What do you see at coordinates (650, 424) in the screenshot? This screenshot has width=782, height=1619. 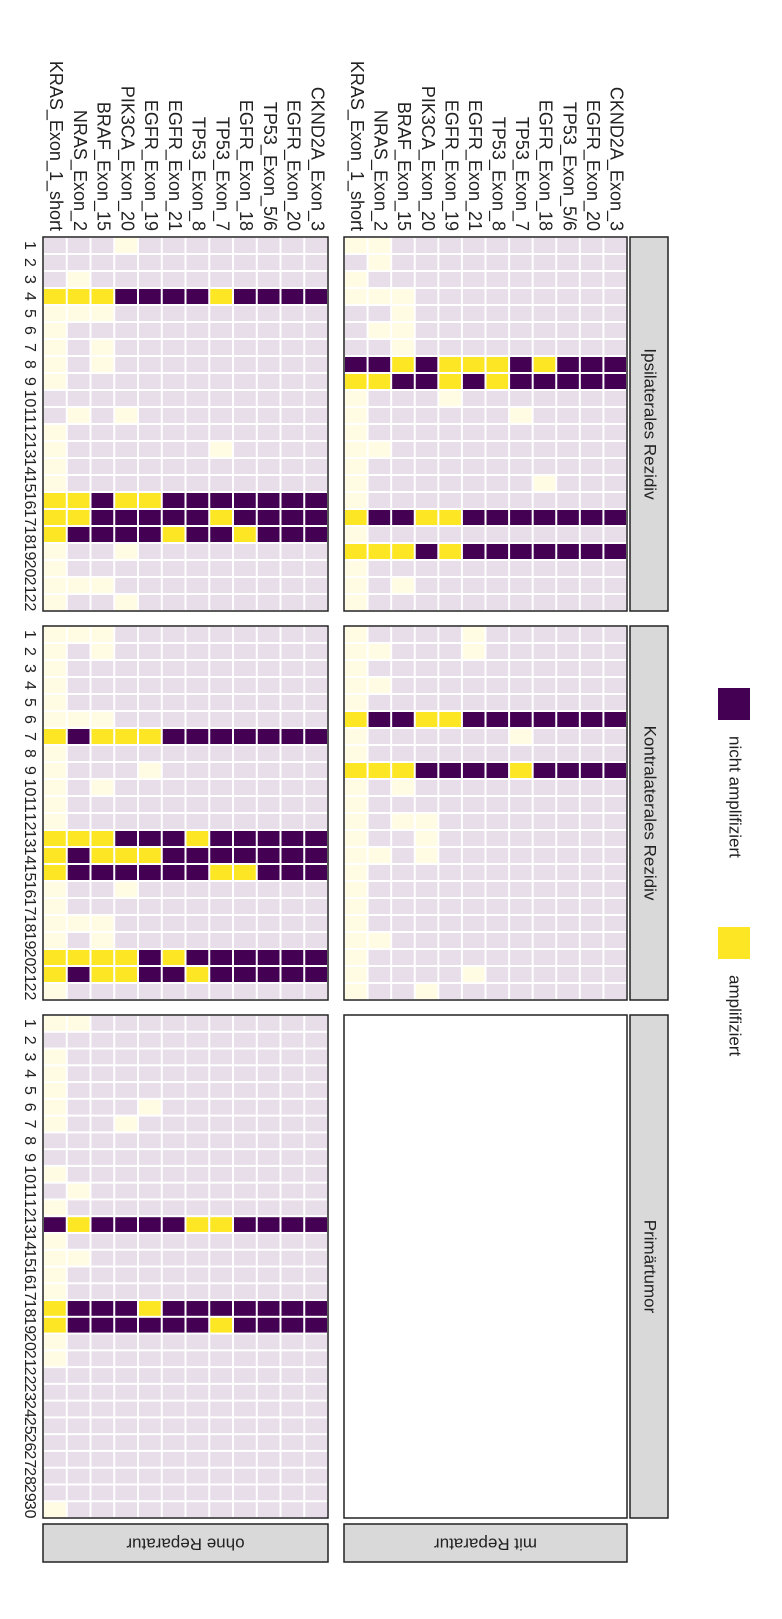 I see `strip-label: Ipsilaterales Rezidiv` at bounding box center [650, 424].